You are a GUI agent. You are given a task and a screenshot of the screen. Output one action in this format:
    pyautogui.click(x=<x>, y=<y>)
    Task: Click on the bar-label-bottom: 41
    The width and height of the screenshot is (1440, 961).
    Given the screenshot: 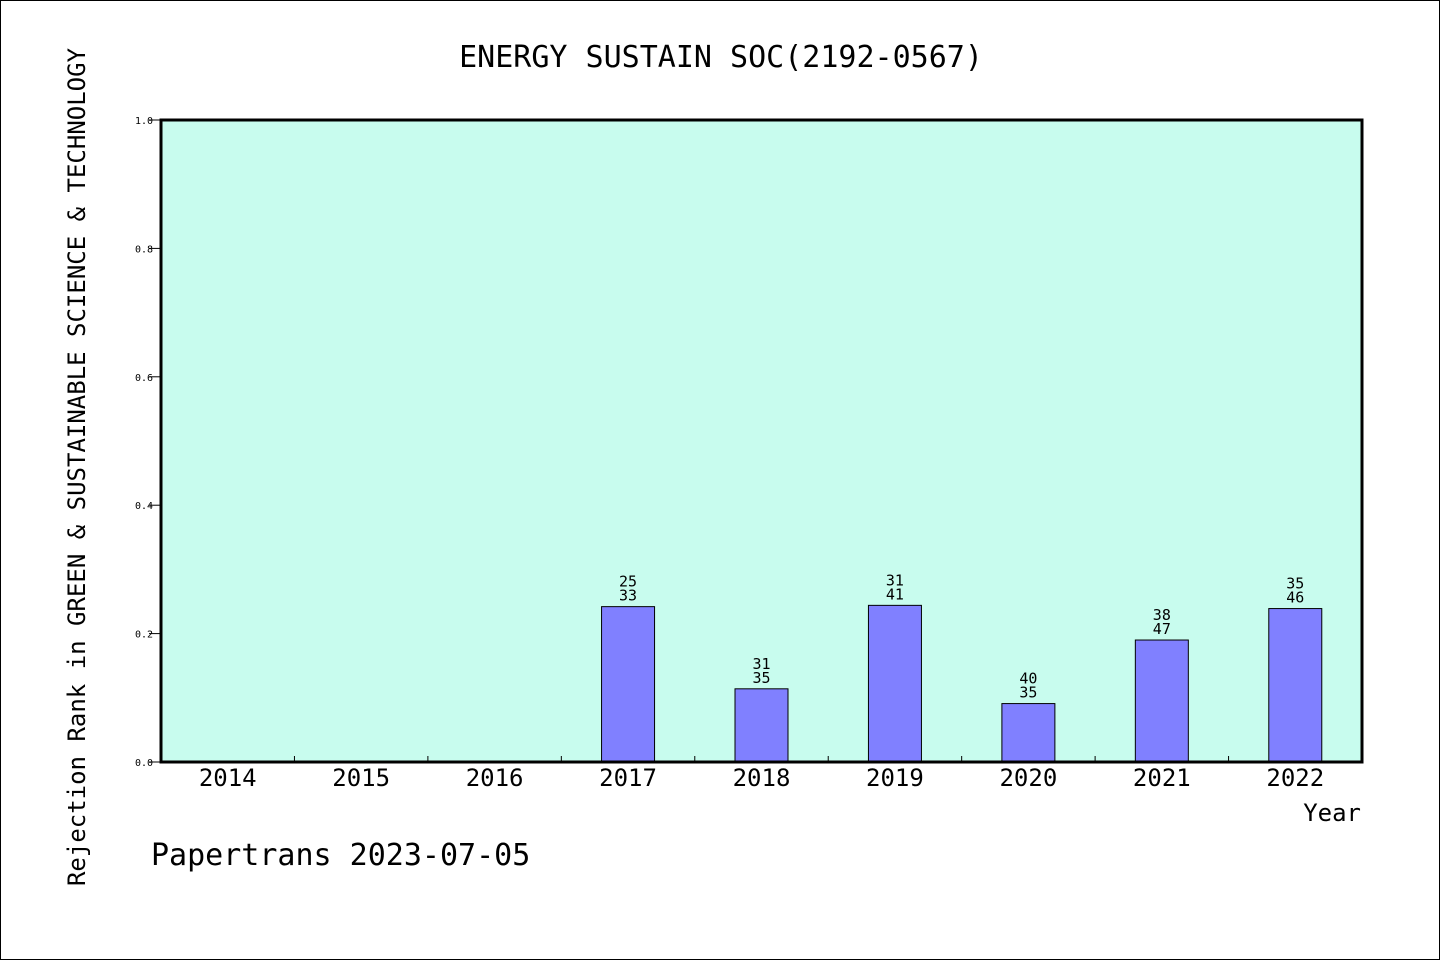 What is the action you would take?
    pyautogui.click(x=895, y=594)
    